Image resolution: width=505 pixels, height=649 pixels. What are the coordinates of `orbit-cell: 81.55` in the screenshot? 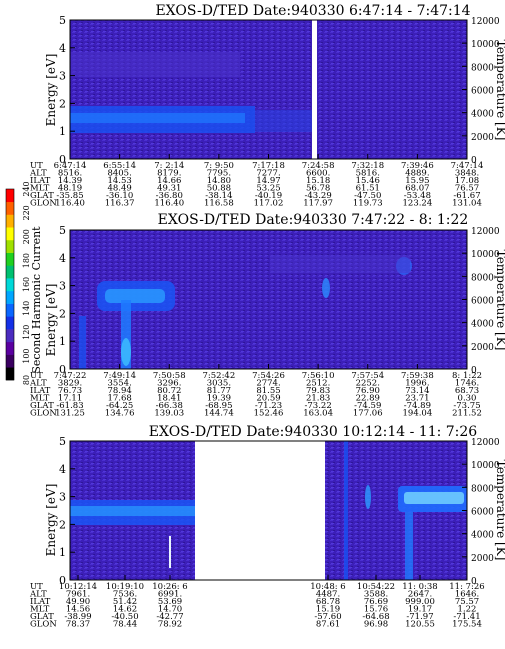 It's located at (268, 391).